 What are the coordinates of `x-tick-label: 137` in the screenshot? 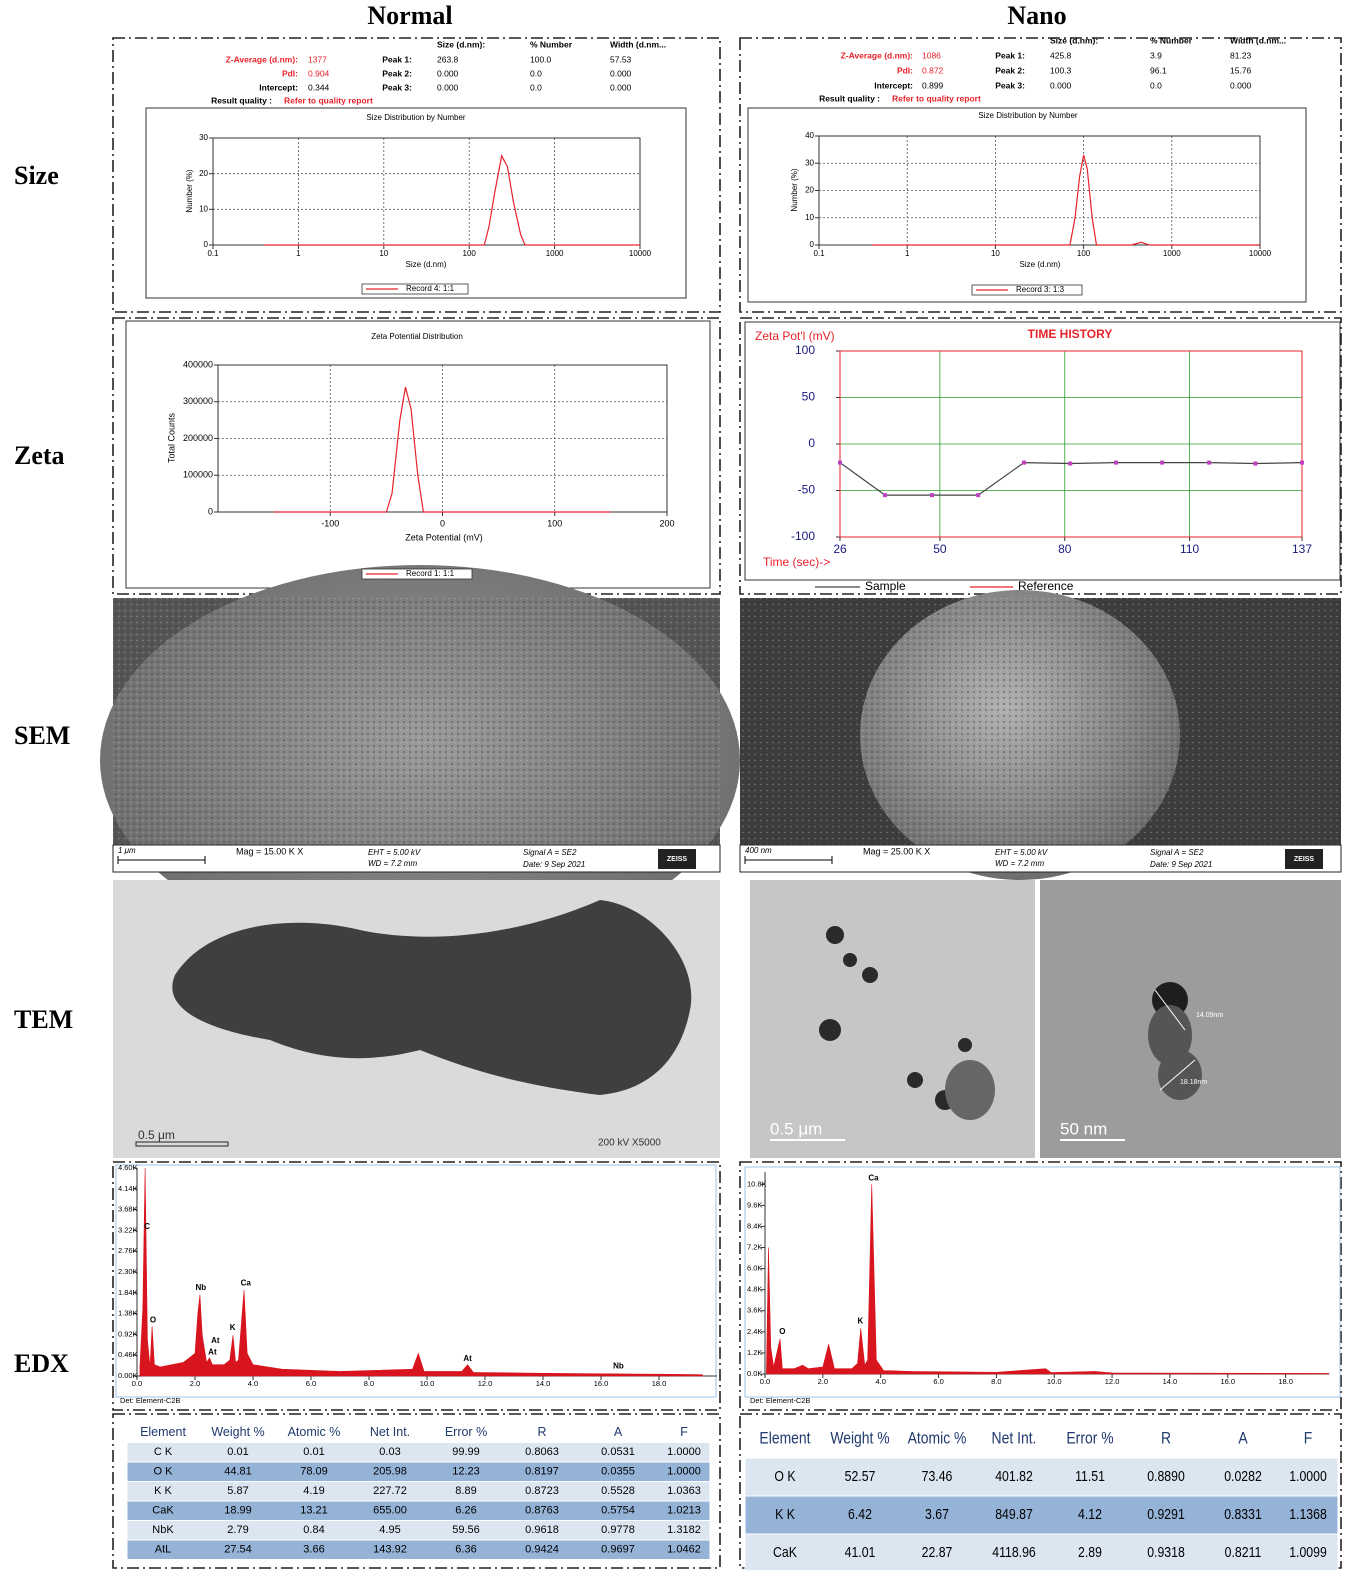 It's located at (1302, 549).